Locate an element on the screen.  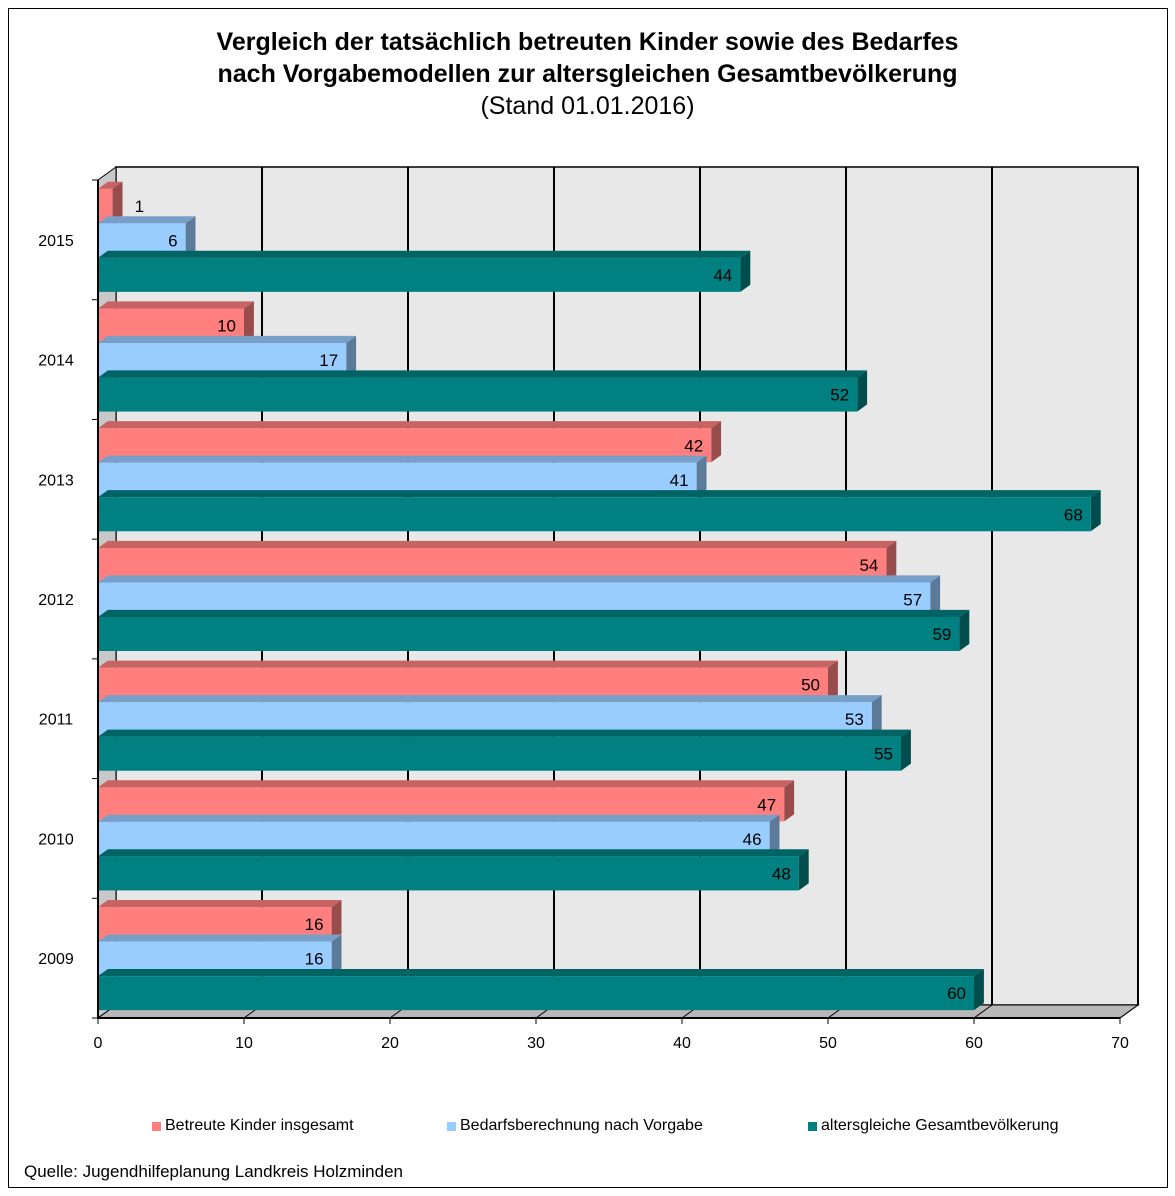
category-label: 2013 is located at coordinates (56, 480).